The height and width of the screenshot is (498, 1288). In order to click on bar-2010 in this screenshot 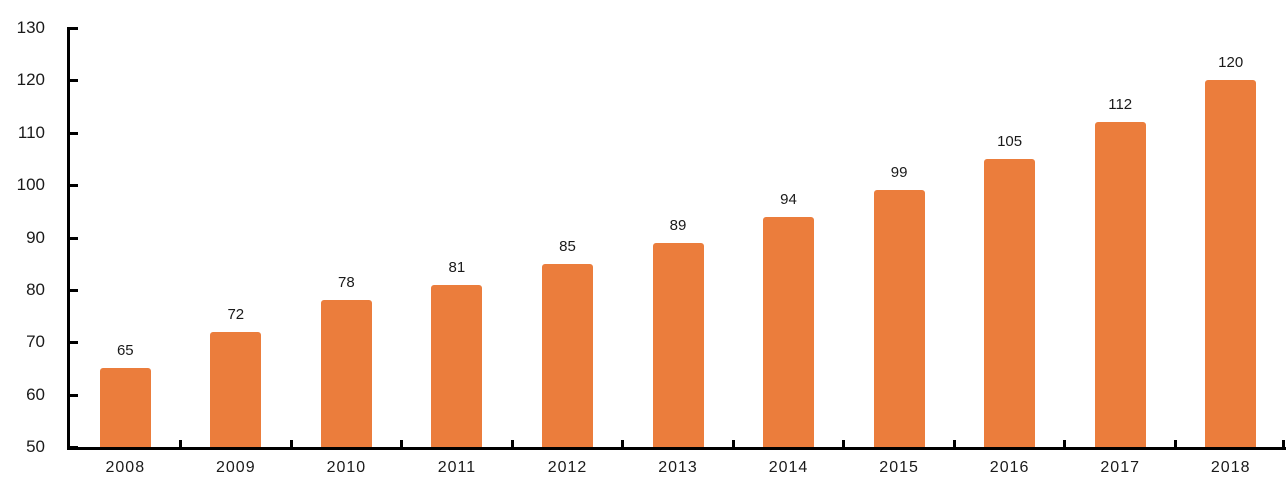, I will do `click(346, 373)`.